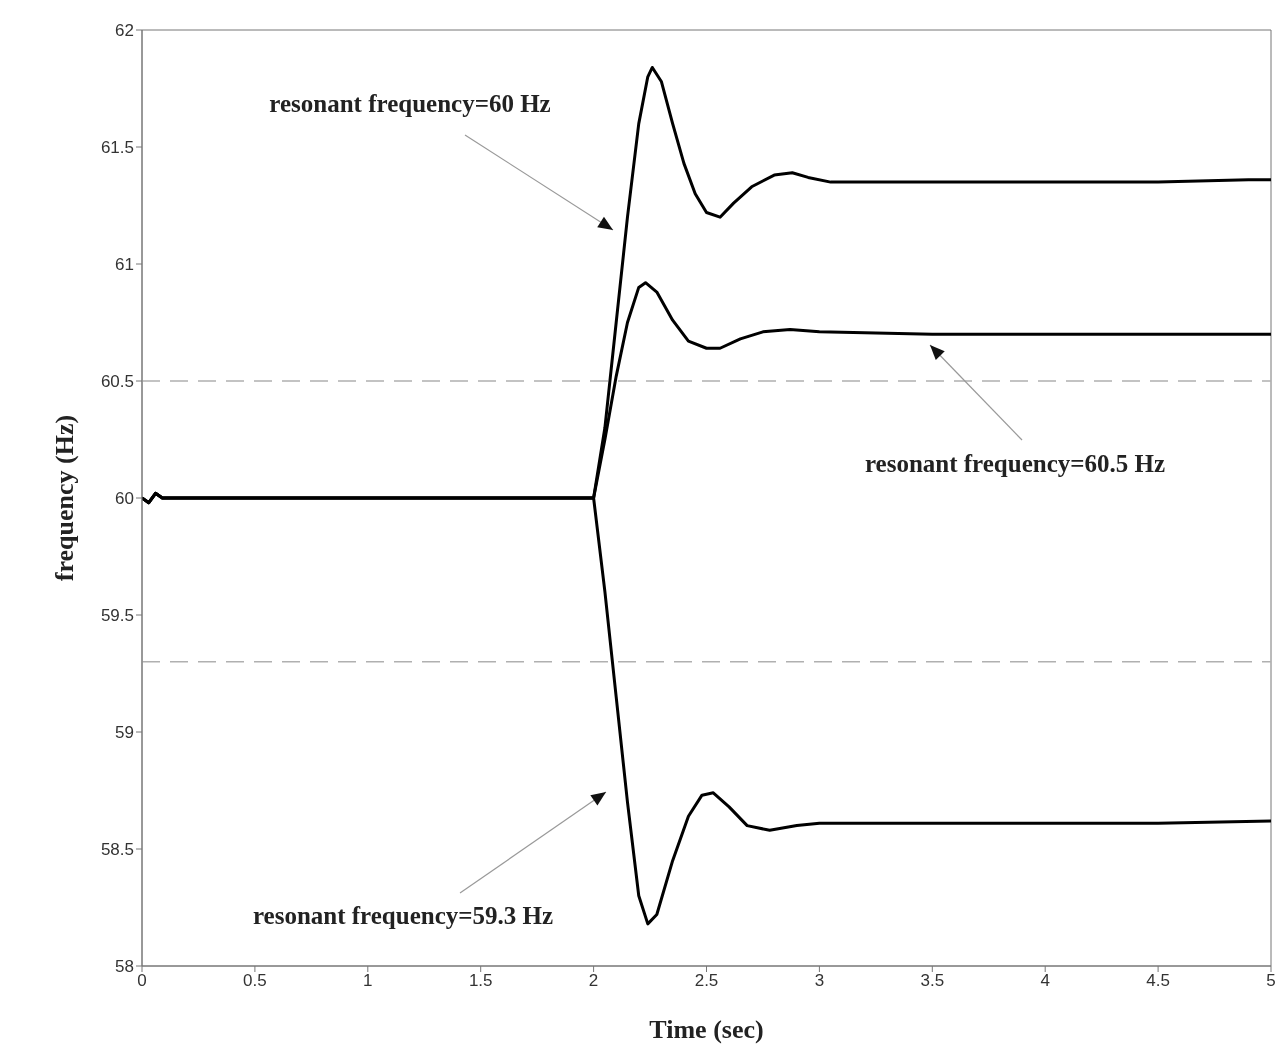 The height and width of the screenshot is (1052, 1286). What do you see at coordinates (1158, 981) in the screenshot?
I see `x-tick-label: 4.5` at bounding box center [1158, 981].